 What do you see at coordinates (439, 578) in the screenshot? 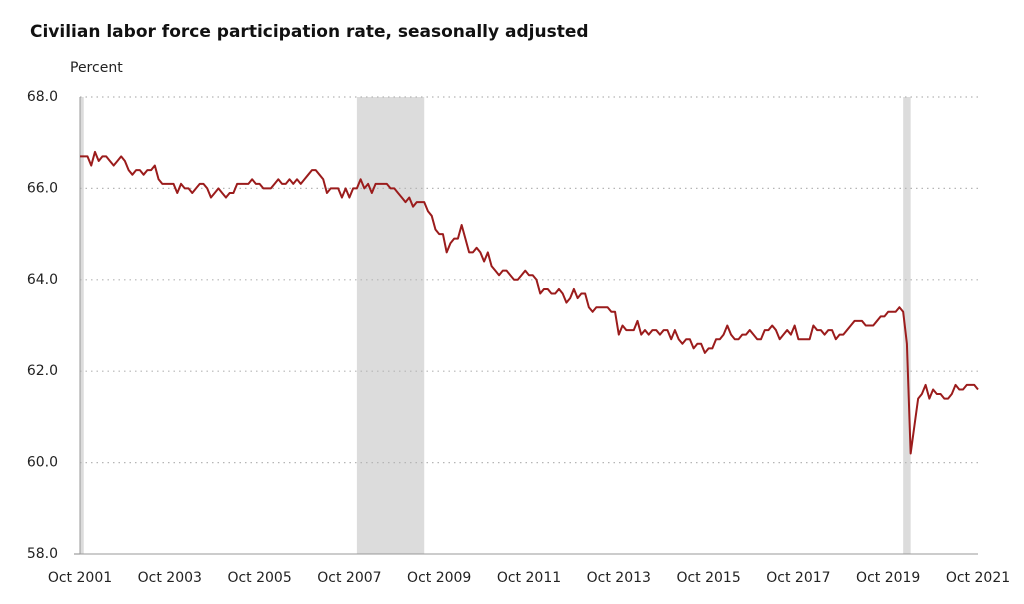
I see `x-tick-label: Oct 2009` at bounding box center [439, 578].